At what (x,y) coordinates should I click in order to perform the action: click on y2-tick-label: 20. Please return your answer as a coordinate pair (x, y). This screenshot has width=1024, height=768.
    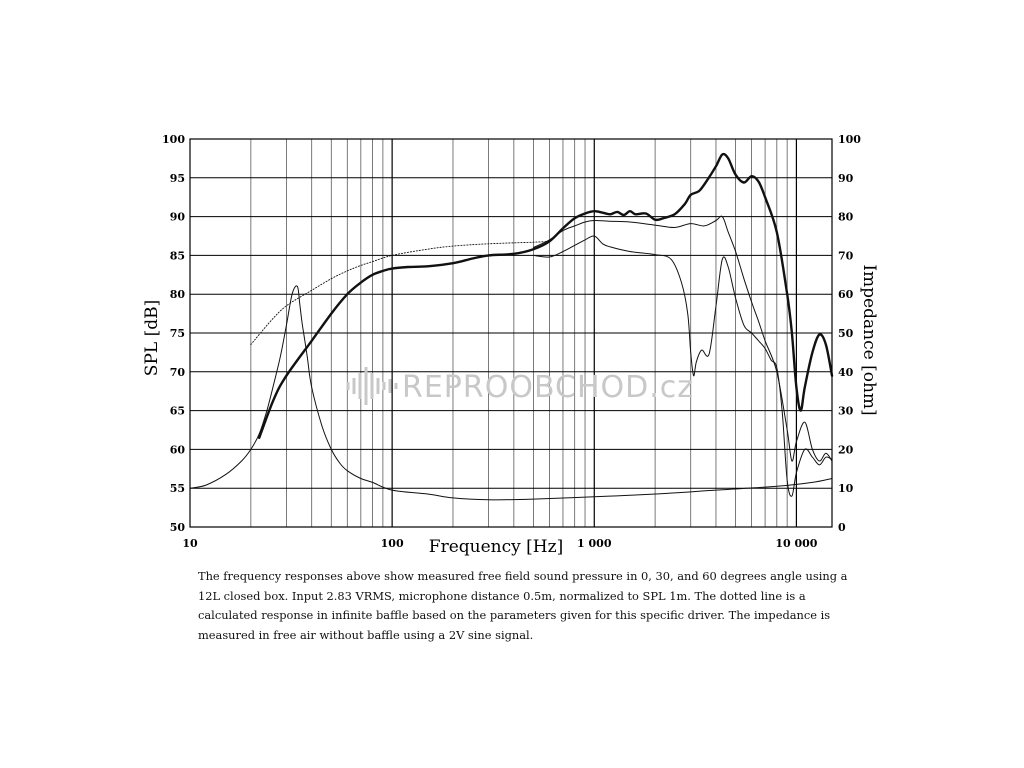
    Looking at the image, I should click on (846, 449).